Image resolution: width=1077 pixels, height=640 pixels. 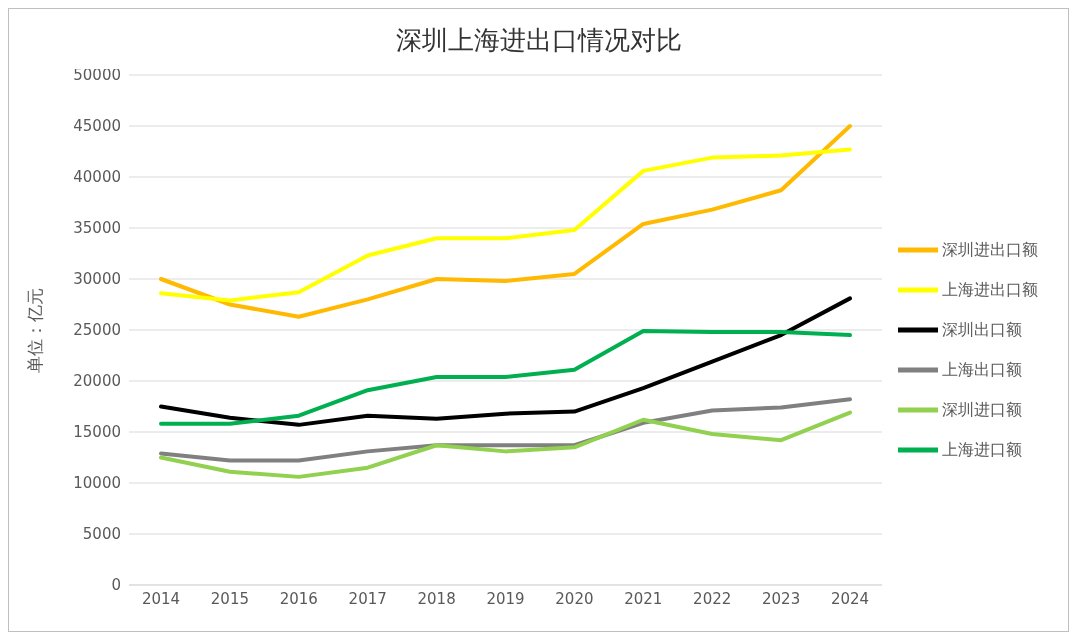 I want to click on y-tick-label: 30000, so click(x=97, y=279).